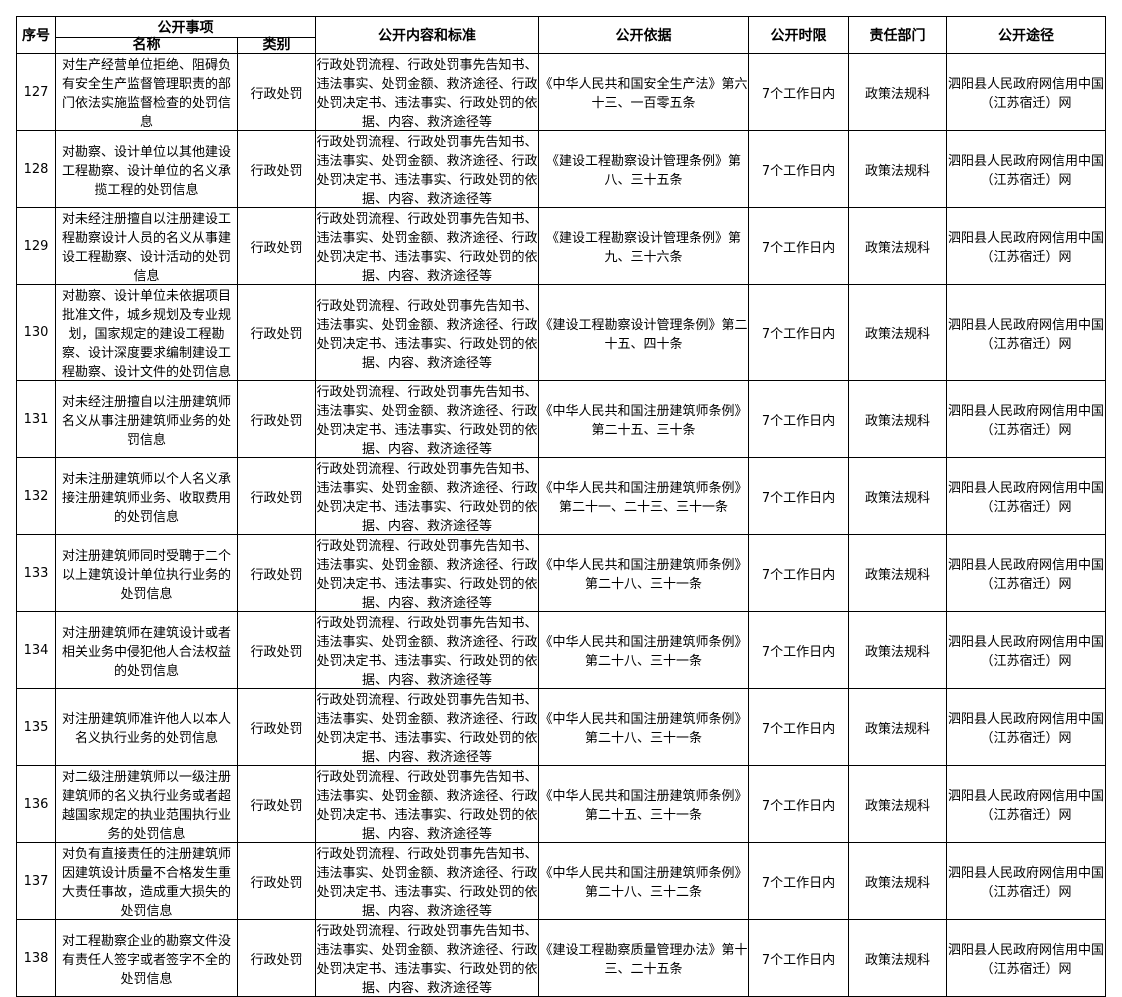 The width and height of the screenshot is (1122, 997). What do you see at coordinates (36, 246) in the screenshot?
I see `no-text: 129` at bounding box center [36, 246].